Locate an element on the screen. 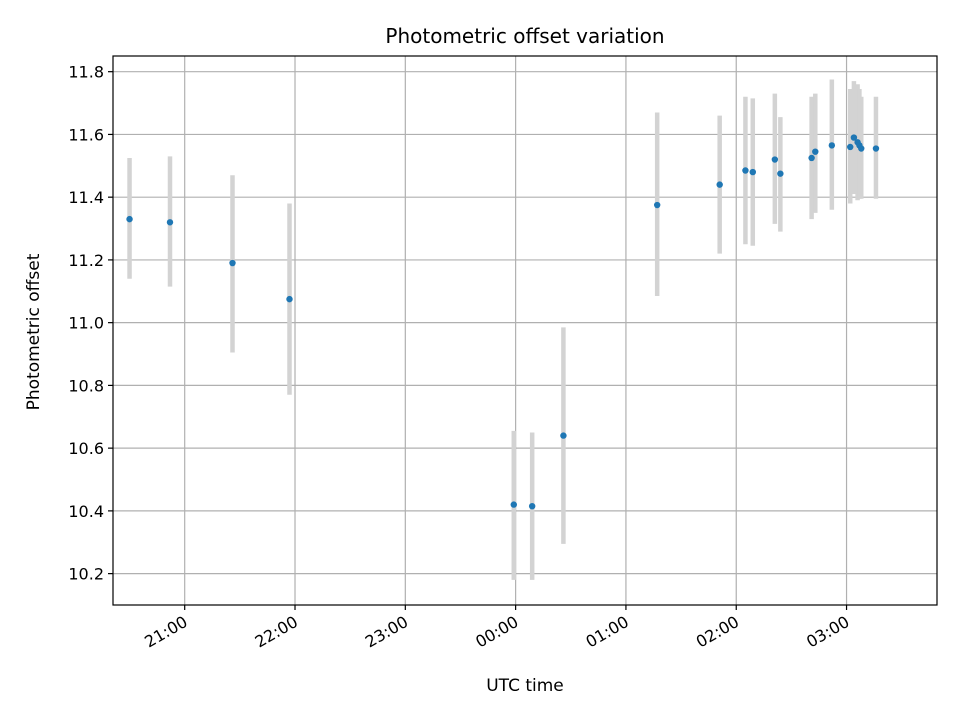  y-axis-ticks: 10.2 10.4 10.6 10.8 11.0 11.2 11.4 11.6 11.8 is located at coordinates (90, 323).